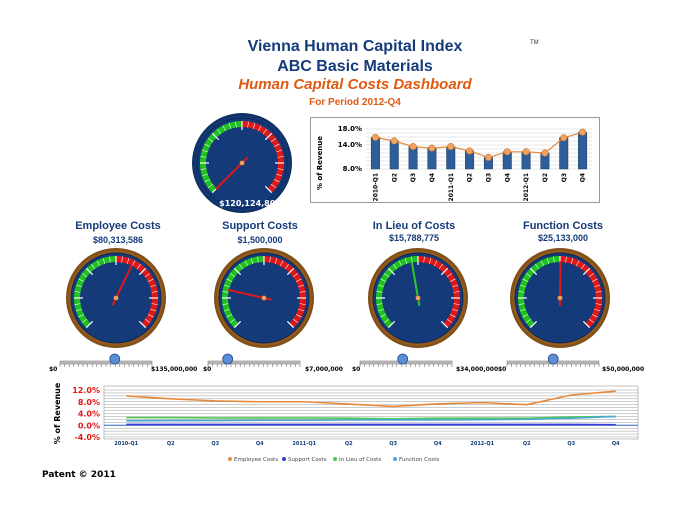  What do you see at coordinates (53, 369) in the screenshot?
I see `employee-slider-min: $0` at bounding box center [53, 369].